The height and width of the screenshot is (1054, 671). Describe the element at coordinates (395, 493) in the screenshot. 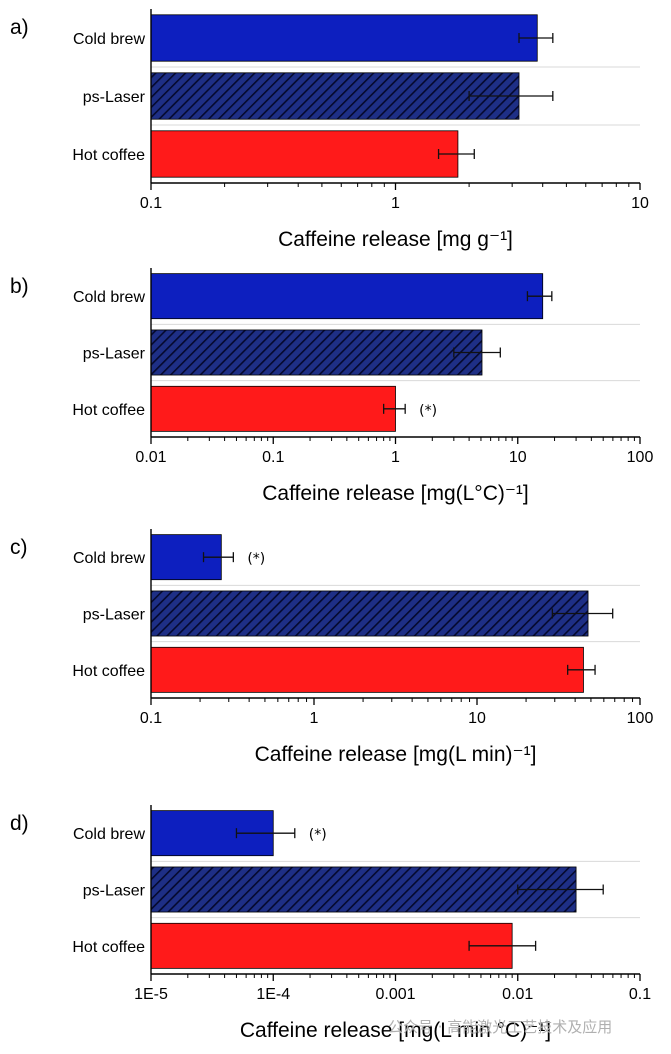

I see `x-axis-title: Caffeine release [mg(L°C)⁻¹]` at that location.